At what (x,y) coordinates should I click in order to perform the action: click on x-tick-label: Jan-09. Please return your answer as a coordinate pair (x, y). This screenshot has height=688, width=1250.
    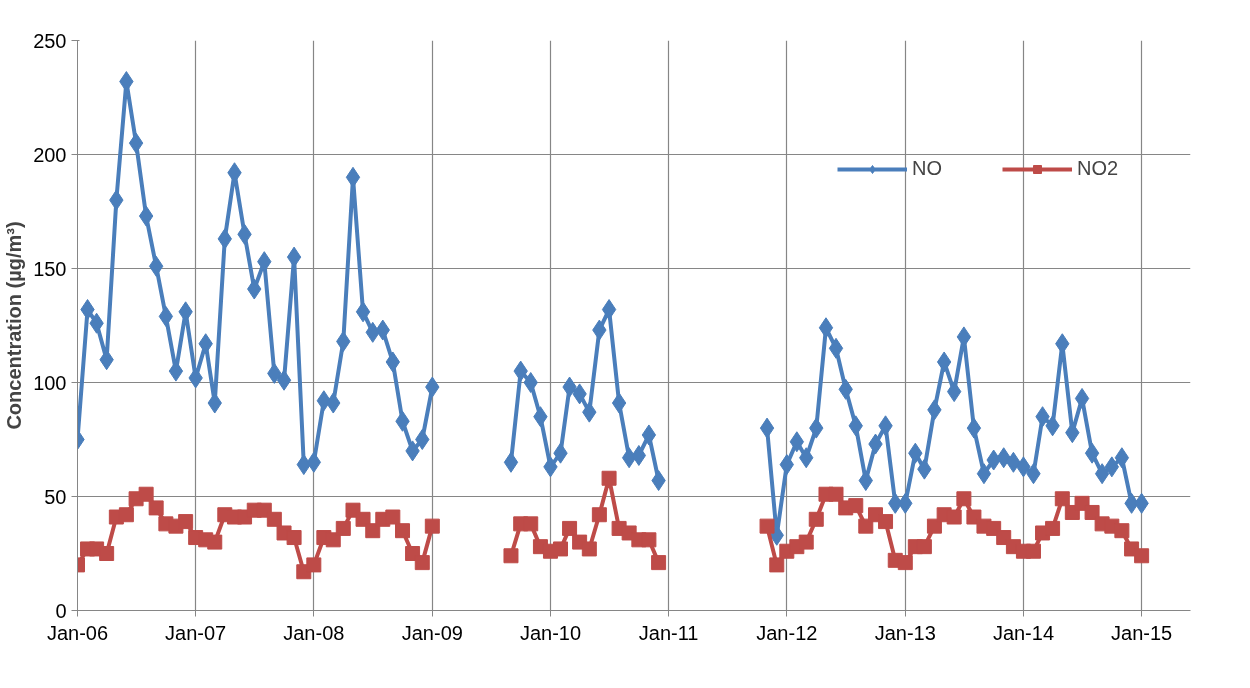
    Looking at the image, I should click on (432, 632).